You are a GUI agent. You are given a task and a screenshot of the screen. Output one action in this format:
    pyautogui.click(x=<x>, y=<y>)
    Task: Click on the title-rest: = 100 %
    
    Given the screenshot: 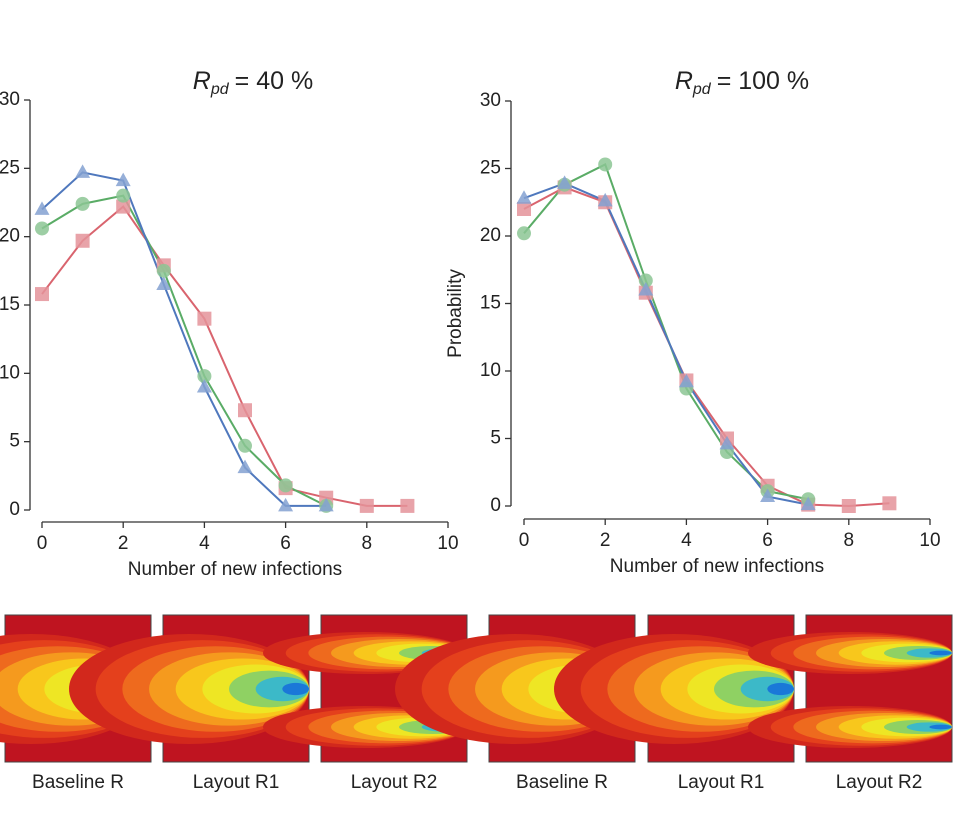 What is the action you would take?
    pyautogui.click(x=763, y=81)
    